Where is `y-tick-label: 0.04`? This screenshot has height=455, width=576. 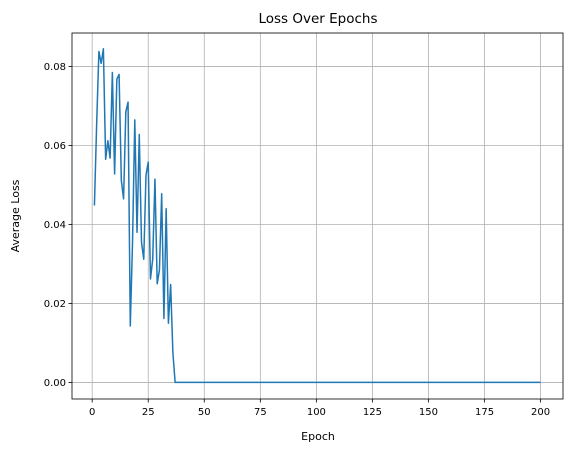 y-tick-label: 0.04 is located at coordinates (55, 225).